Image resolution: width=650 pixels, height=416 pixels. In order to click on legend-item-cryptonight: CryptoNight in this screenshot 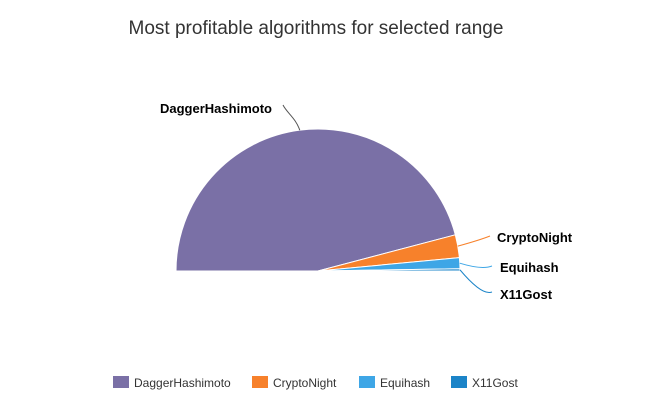, I will do `click(294, 383)`.